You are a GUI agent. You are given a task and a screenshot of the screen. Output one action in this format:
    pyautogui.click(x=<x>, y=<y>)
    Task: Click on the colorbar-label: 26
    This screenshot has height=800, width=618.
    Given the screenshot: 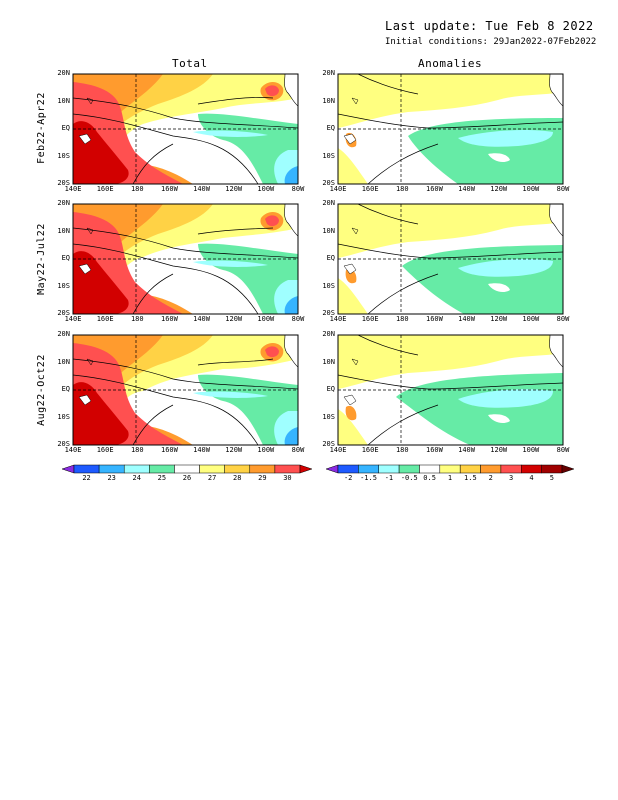 What is the action you would take?
    pyautogui.click(x=187, y=478)
    